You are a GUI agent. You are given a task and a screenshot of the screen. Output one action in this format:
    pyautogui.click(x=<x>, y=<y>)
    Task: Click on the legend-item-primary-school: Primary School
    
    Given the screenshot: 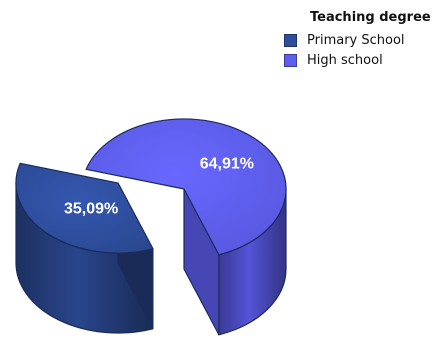 What is the action you would take?
    pyautogui.click(x=357, y=40)
    